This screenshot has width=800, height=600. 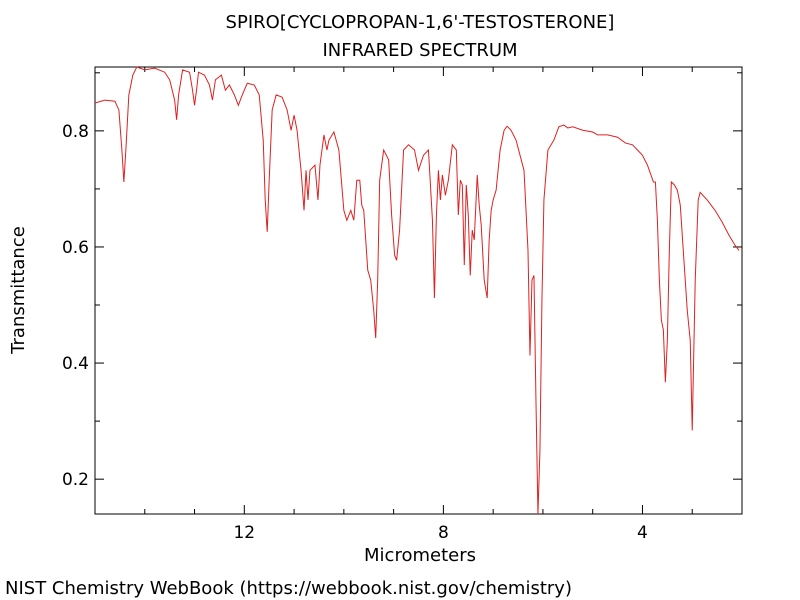 What do you see at coordinates (75, 364) in the screenshot?
I see `y-tick-label: 0.4` at bounding box center [75, 364].